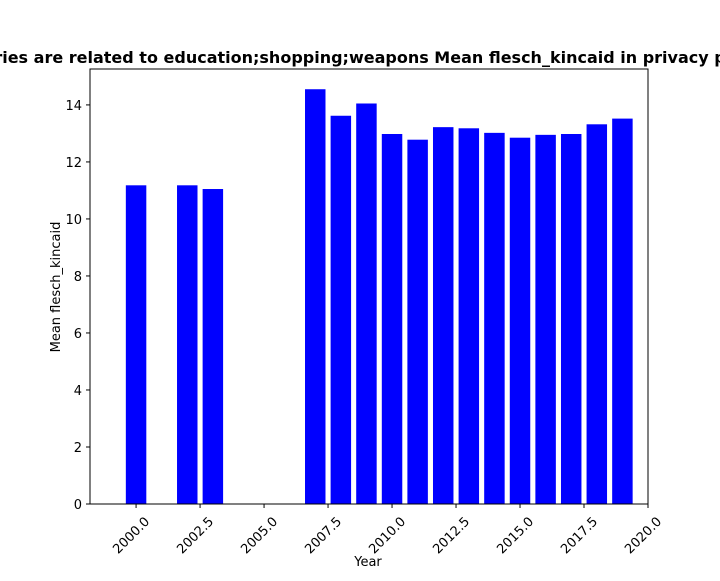  I want to click on bar-2017, so click(571, 318).